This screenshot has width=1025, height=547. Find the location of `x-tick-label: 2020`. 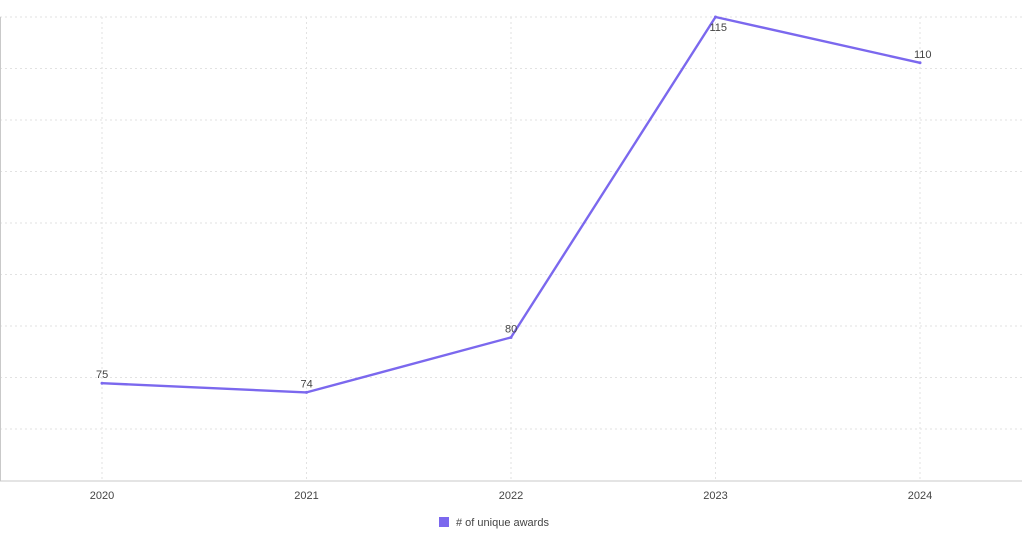

x-tick-label: 2020 is located at coordinates (102, 496).